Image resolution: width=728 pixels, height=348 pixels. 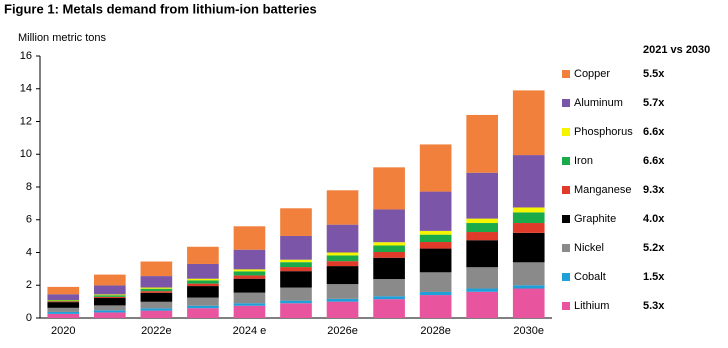 I want to click on y-tick-label: 14, so click(x=26, y=89).